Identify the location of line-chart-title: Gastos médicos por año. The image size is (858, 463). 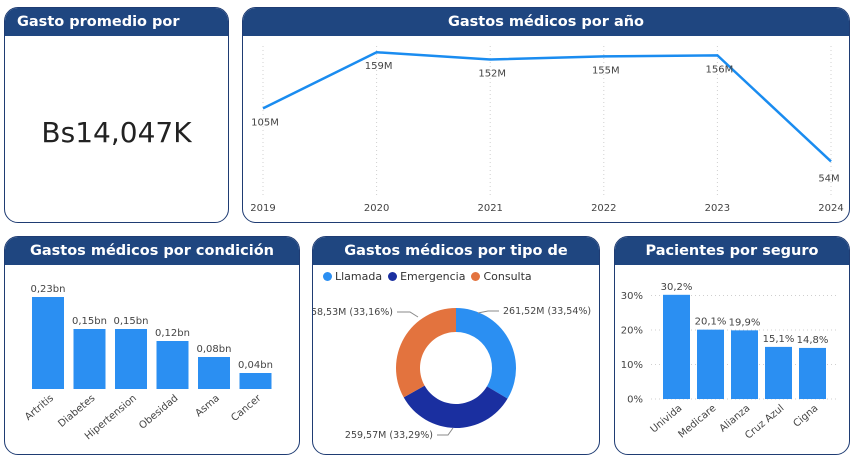
(546, 22).